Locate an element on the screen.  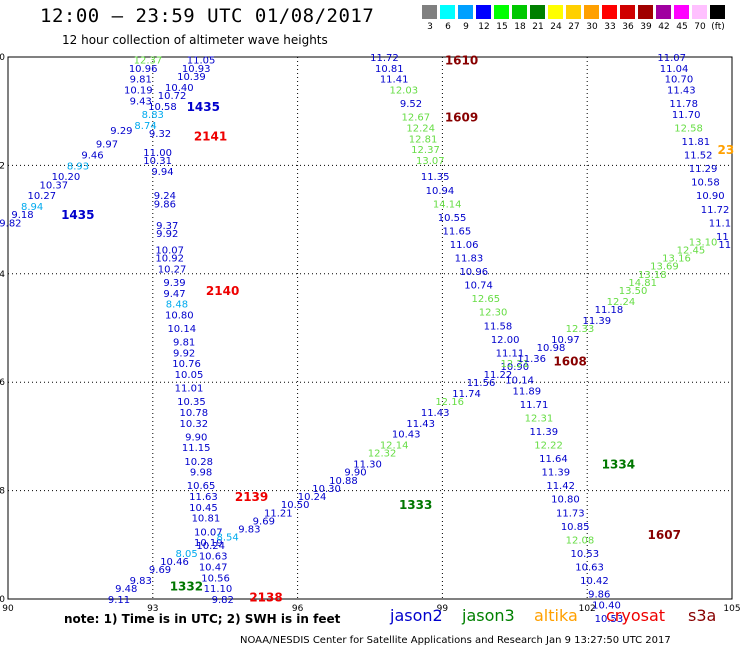
swh-value-label: 10.70 is located at coordinates (679, 80).